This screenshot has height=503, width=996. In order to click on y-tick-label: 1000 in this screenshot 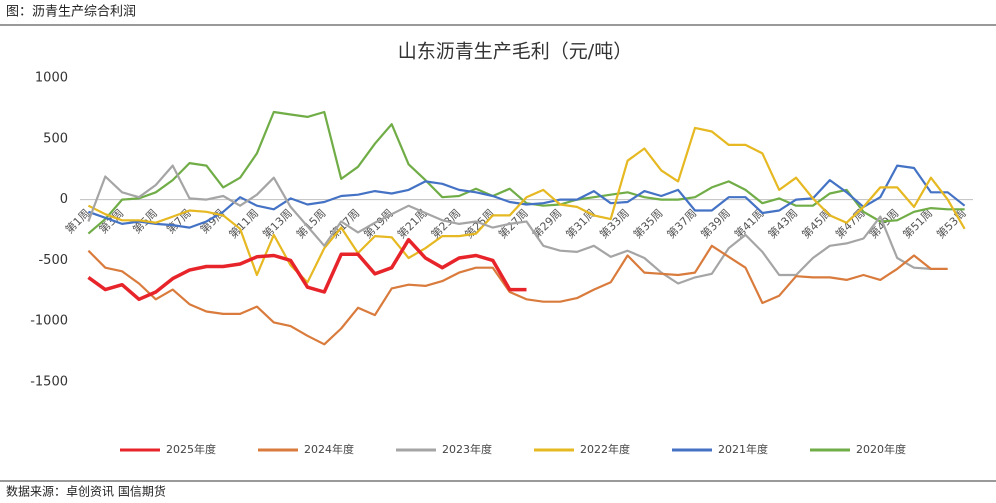, I will do `click(51, 78)`.